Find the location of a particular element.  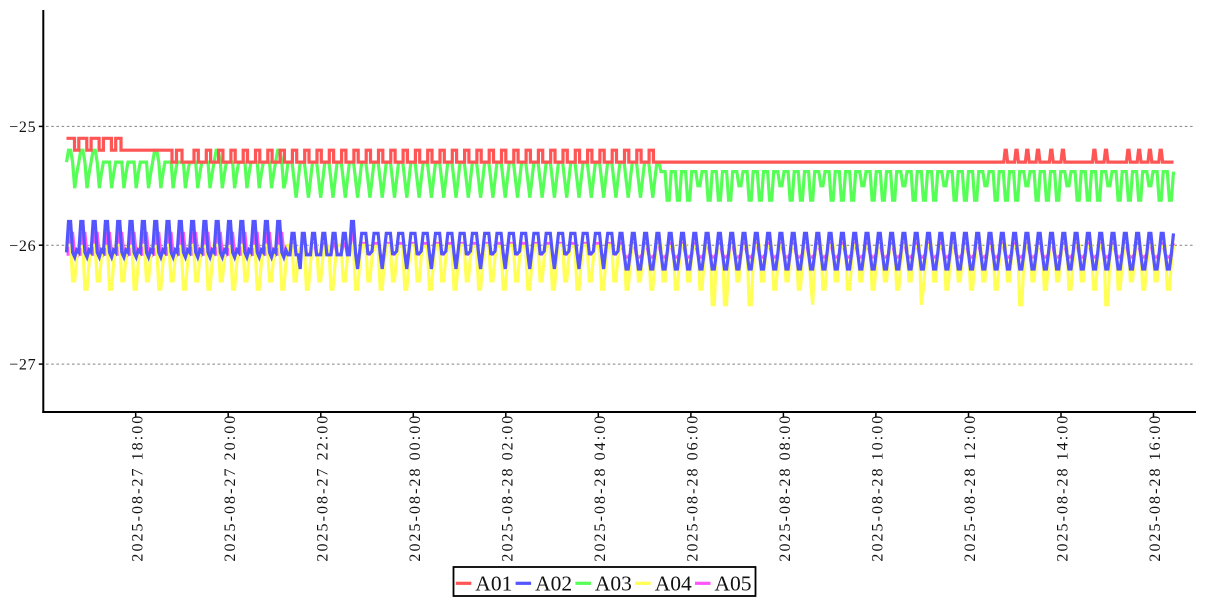

svg-text: −26 is located at coordinates (22, 246).